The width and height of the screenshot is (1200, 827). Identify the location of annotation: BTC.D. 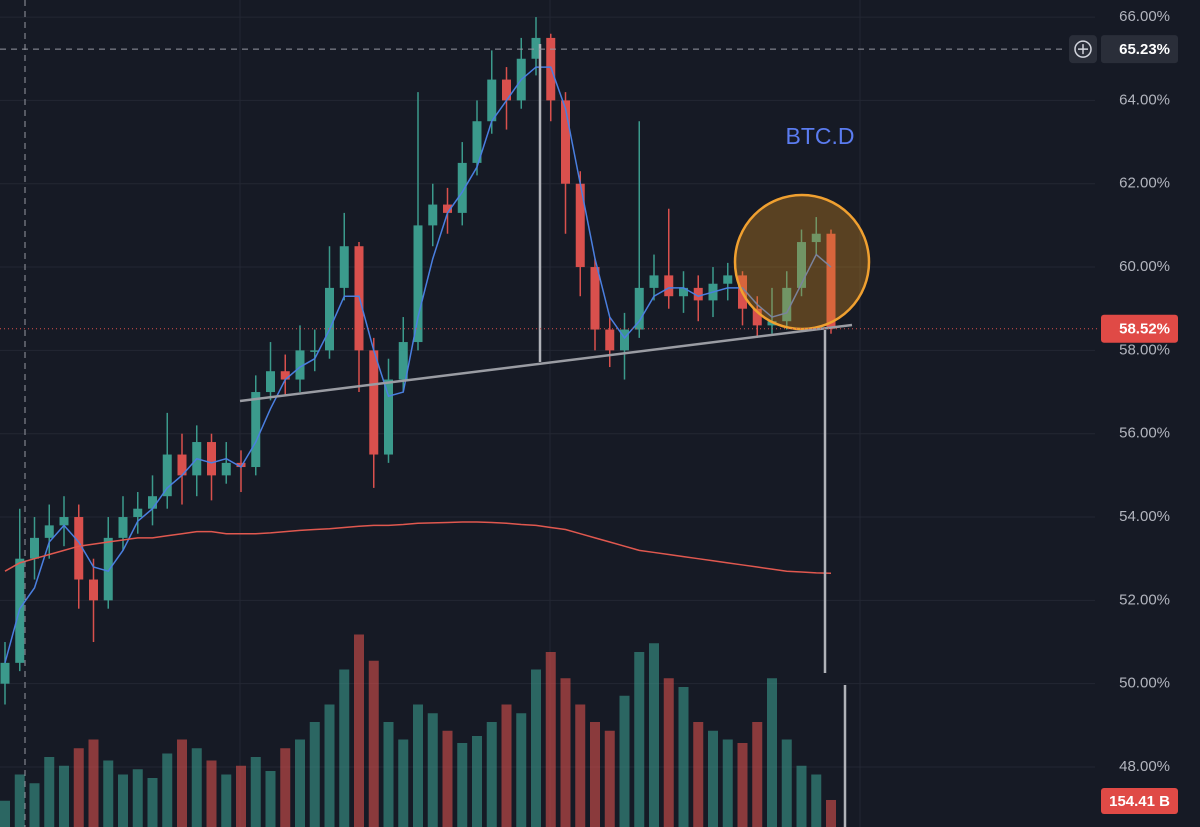
(820, 136).